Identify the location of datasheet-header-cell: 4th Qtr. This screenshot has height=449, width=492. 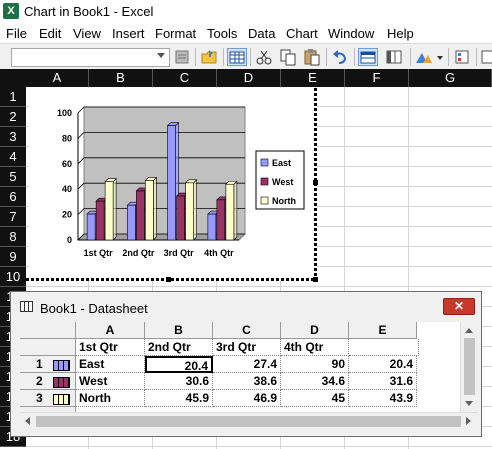
(315, 347).